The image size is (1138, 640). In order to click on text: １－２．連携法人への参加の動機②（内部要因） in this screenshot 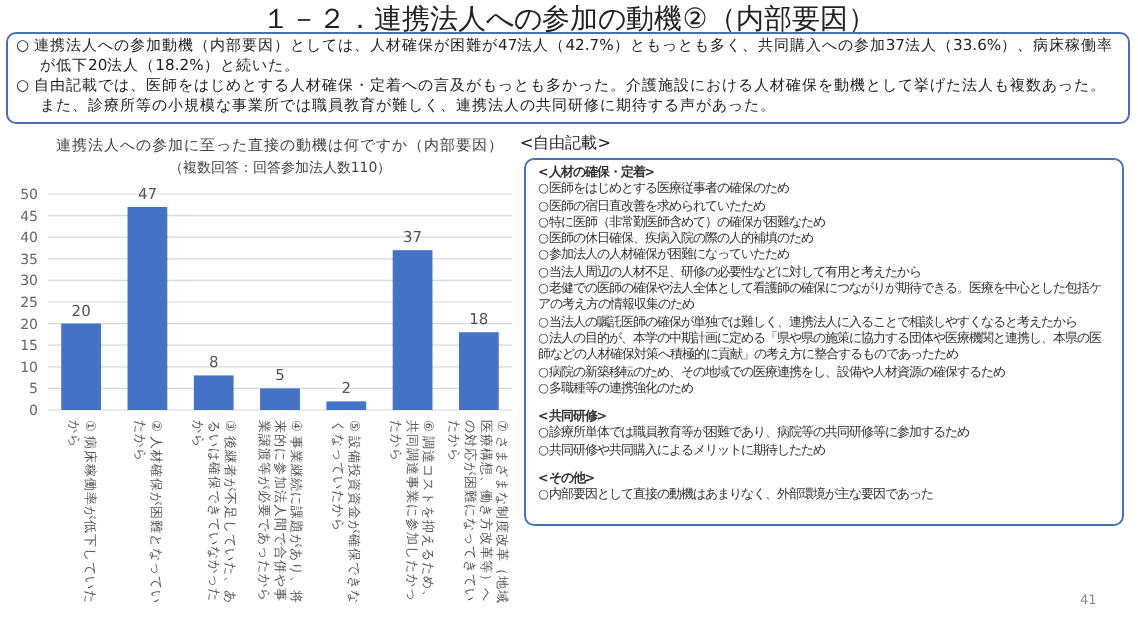, I will do `click(569, 19)`.